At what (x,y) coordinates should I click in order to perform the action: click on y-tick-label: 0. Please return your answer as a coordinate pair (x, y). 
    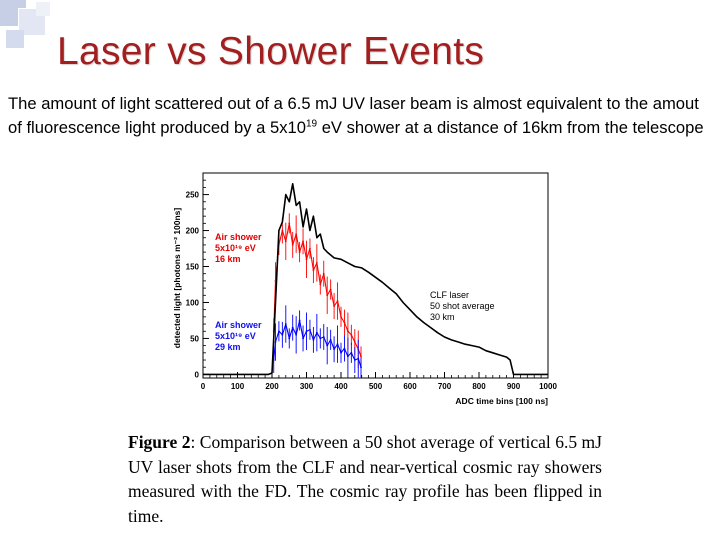
    Looking at the image, I should click on (197, 374).